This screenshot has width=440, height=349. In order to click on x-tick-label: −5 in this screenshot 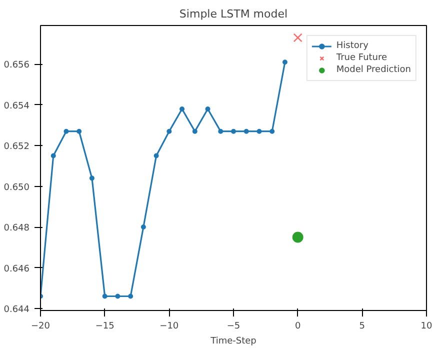, I will do `click(233, 327)`.